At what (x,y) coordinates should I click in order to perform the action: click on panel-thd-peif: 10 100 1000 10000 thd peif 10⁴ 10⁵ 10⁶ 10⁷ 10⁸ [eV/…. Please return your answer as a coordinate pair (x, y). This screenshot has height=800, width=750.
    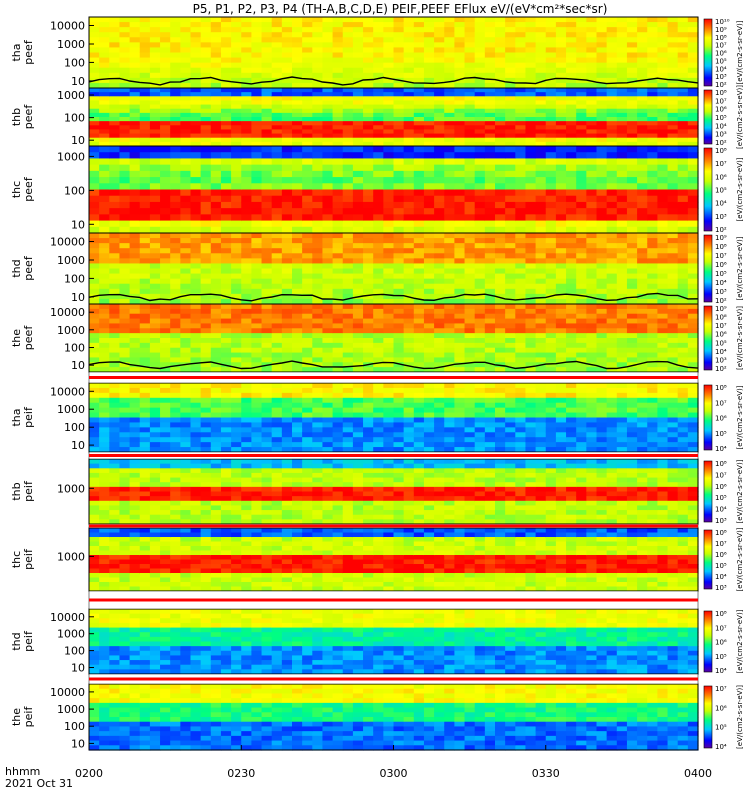
    Looking at the image, I should click on (377, 641).